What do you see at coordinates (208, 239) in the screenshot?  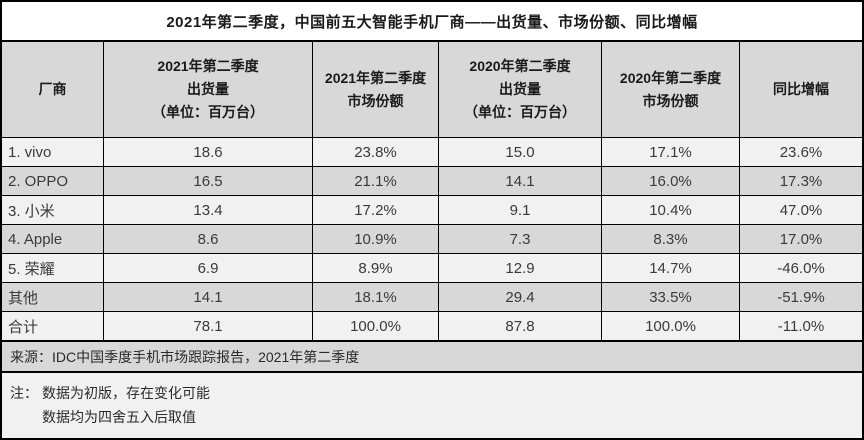 I see `q2-2021-shipments-cell: 8.6` at bounding box center [208, 239].